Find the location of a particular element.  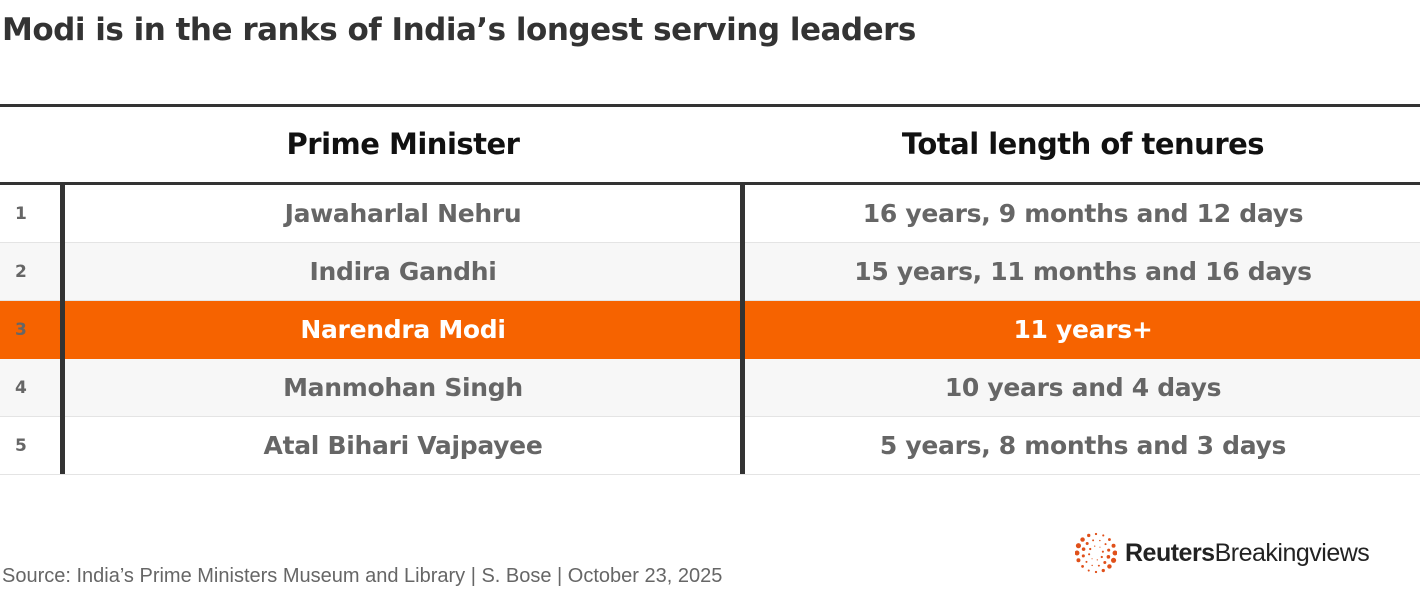

reuters-dots-icon is located at coordinates (1096, 553).